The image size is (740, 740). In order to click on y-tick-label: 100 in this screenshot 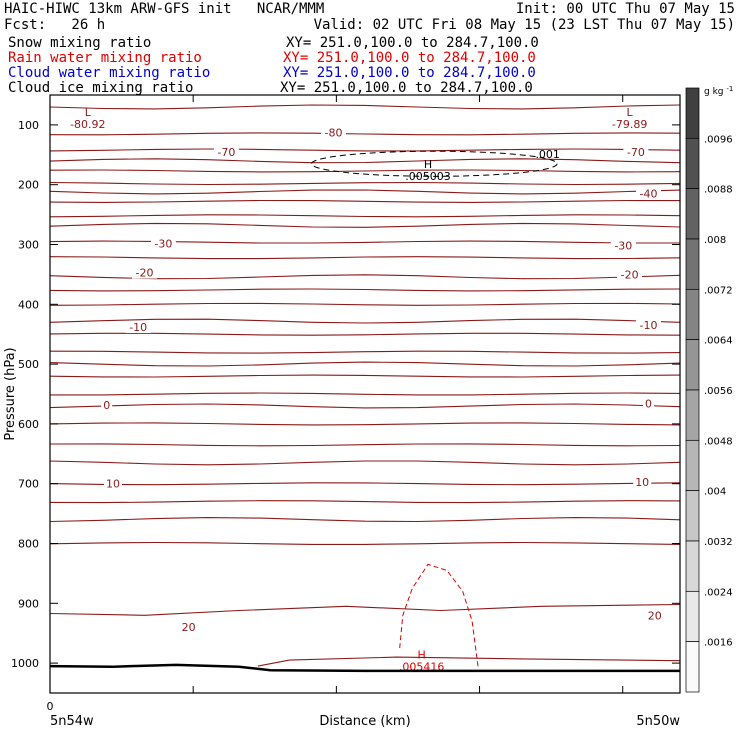, I will do `click(28, 125)`.